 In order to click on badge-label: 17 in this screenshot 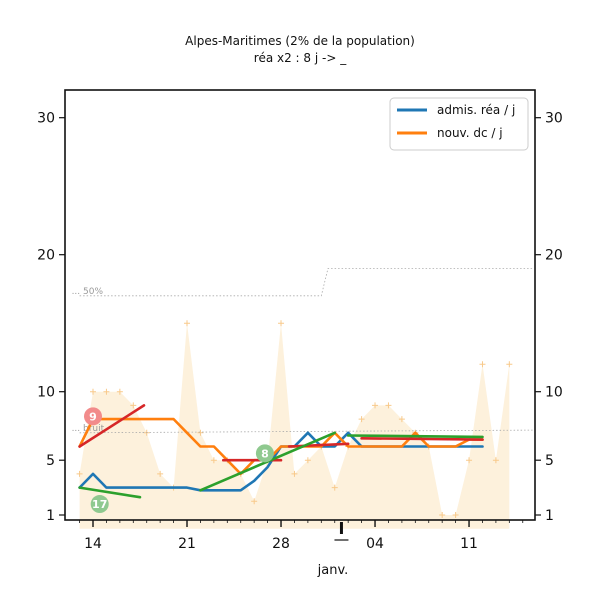, I will do `click(99, 504)`.